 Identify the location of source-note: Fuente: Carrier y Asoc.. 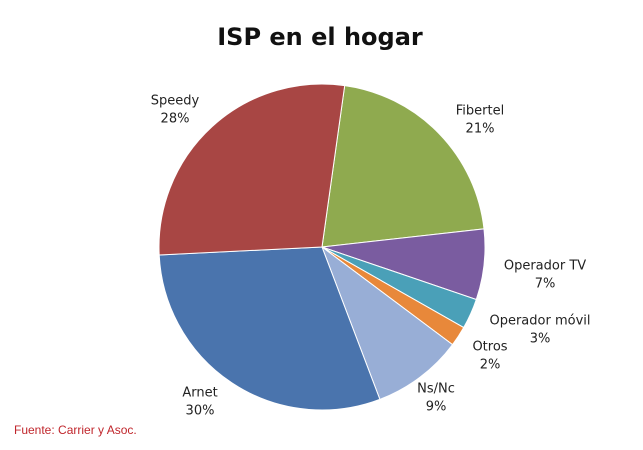
(75, 430).